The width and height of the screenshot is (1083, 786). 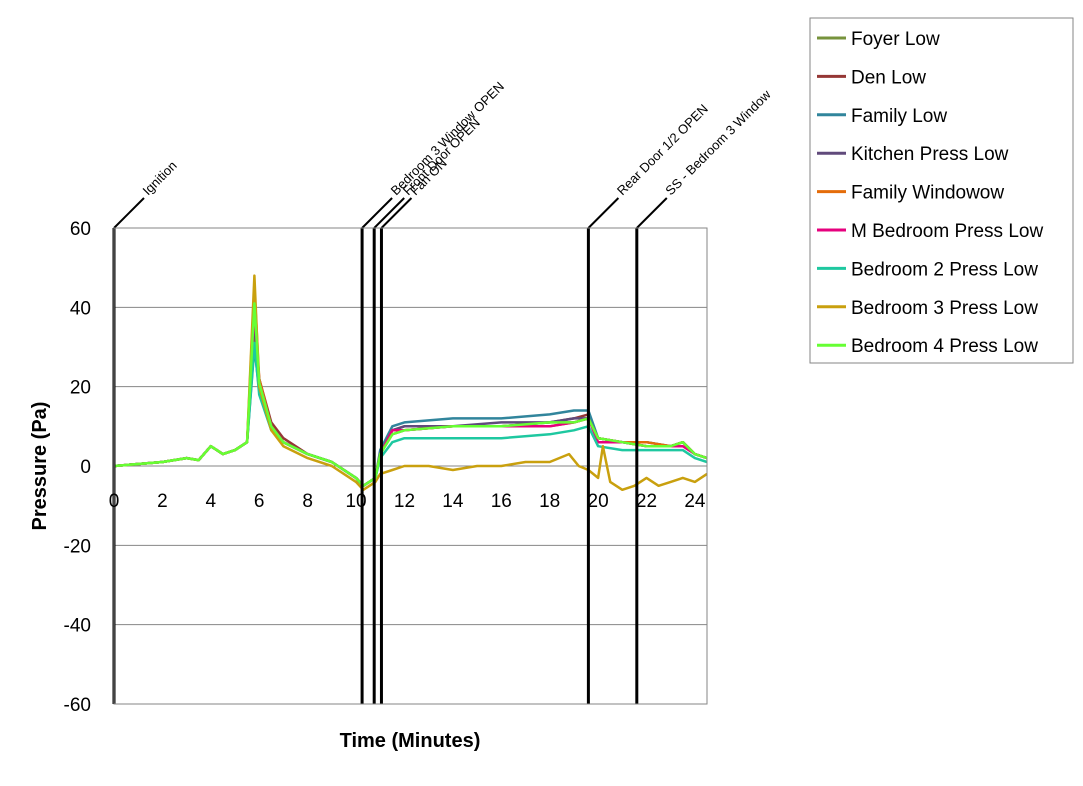 What do you see at coordinates (888, 77) in the screenshot?
I see `legend-label: Den Low` at bounding box center [888, 77].